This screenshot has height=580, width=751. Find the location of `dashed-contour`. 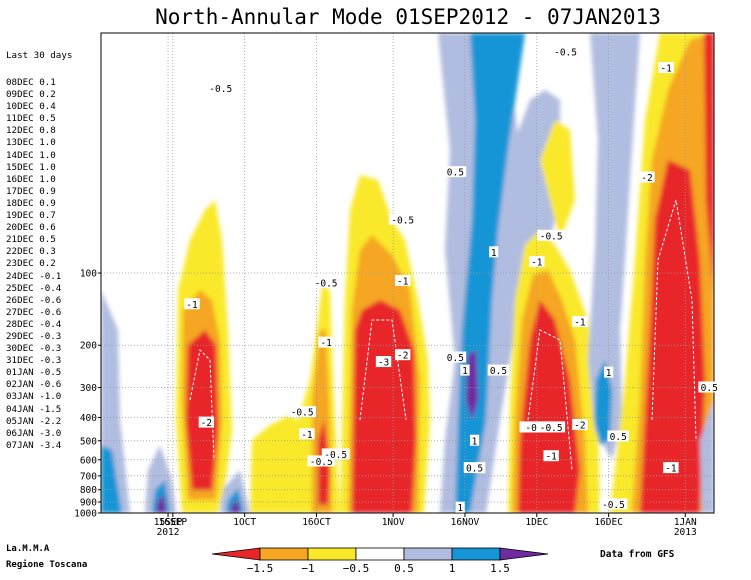

dashed-contour is located at coordinates (202, 404).